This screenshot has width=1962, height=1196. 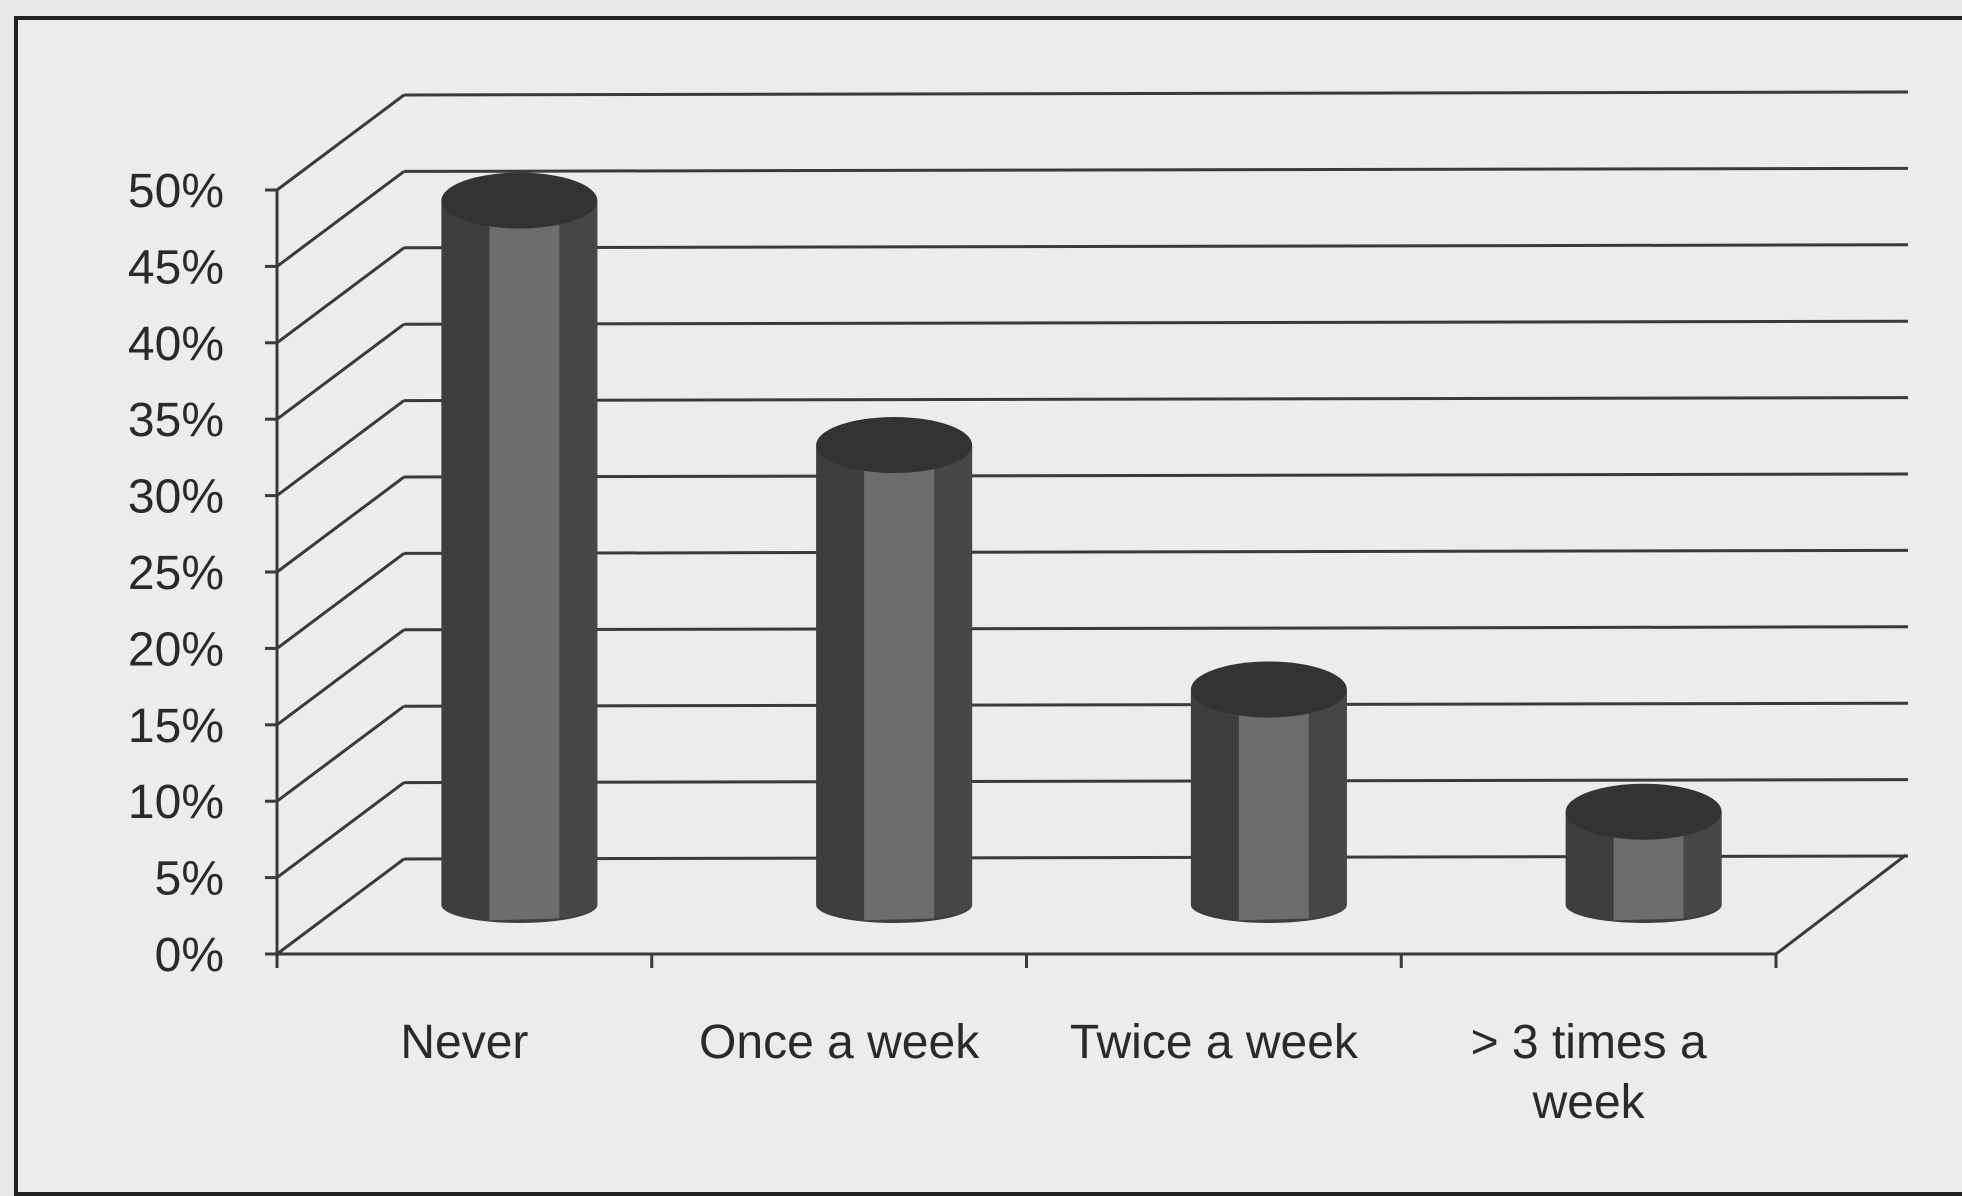 What do you see at coordinates (176, 267) in the screenshot?
I see `y-tick-label: 45%` at bounding box center [176, 267].